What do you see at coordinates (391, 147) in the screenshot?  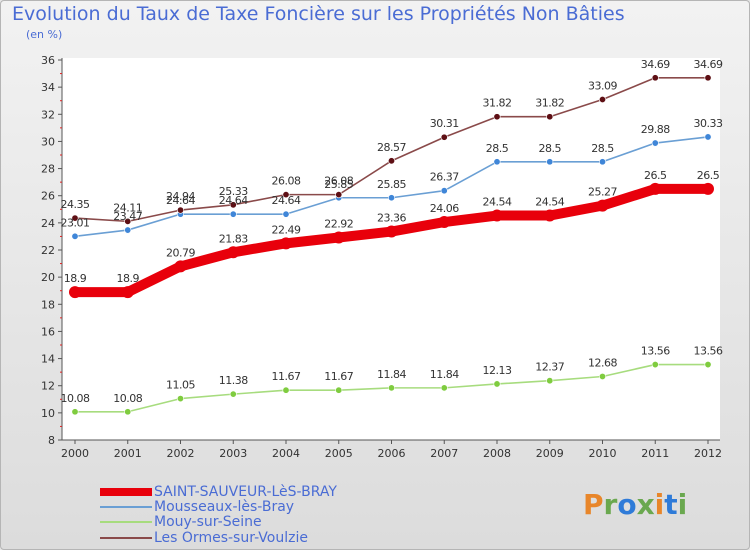 I see `data-label: 28.57` at bounding box center [391, 147].